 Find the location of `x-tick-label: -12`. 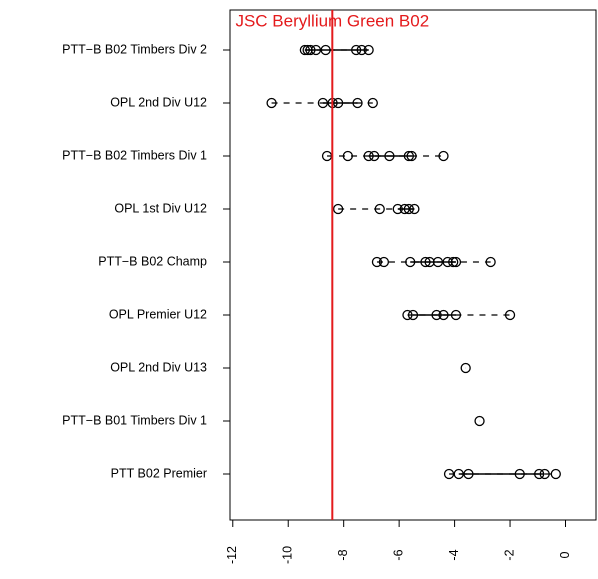

x-tick-label: -12 is located at coordinates (232, 555).